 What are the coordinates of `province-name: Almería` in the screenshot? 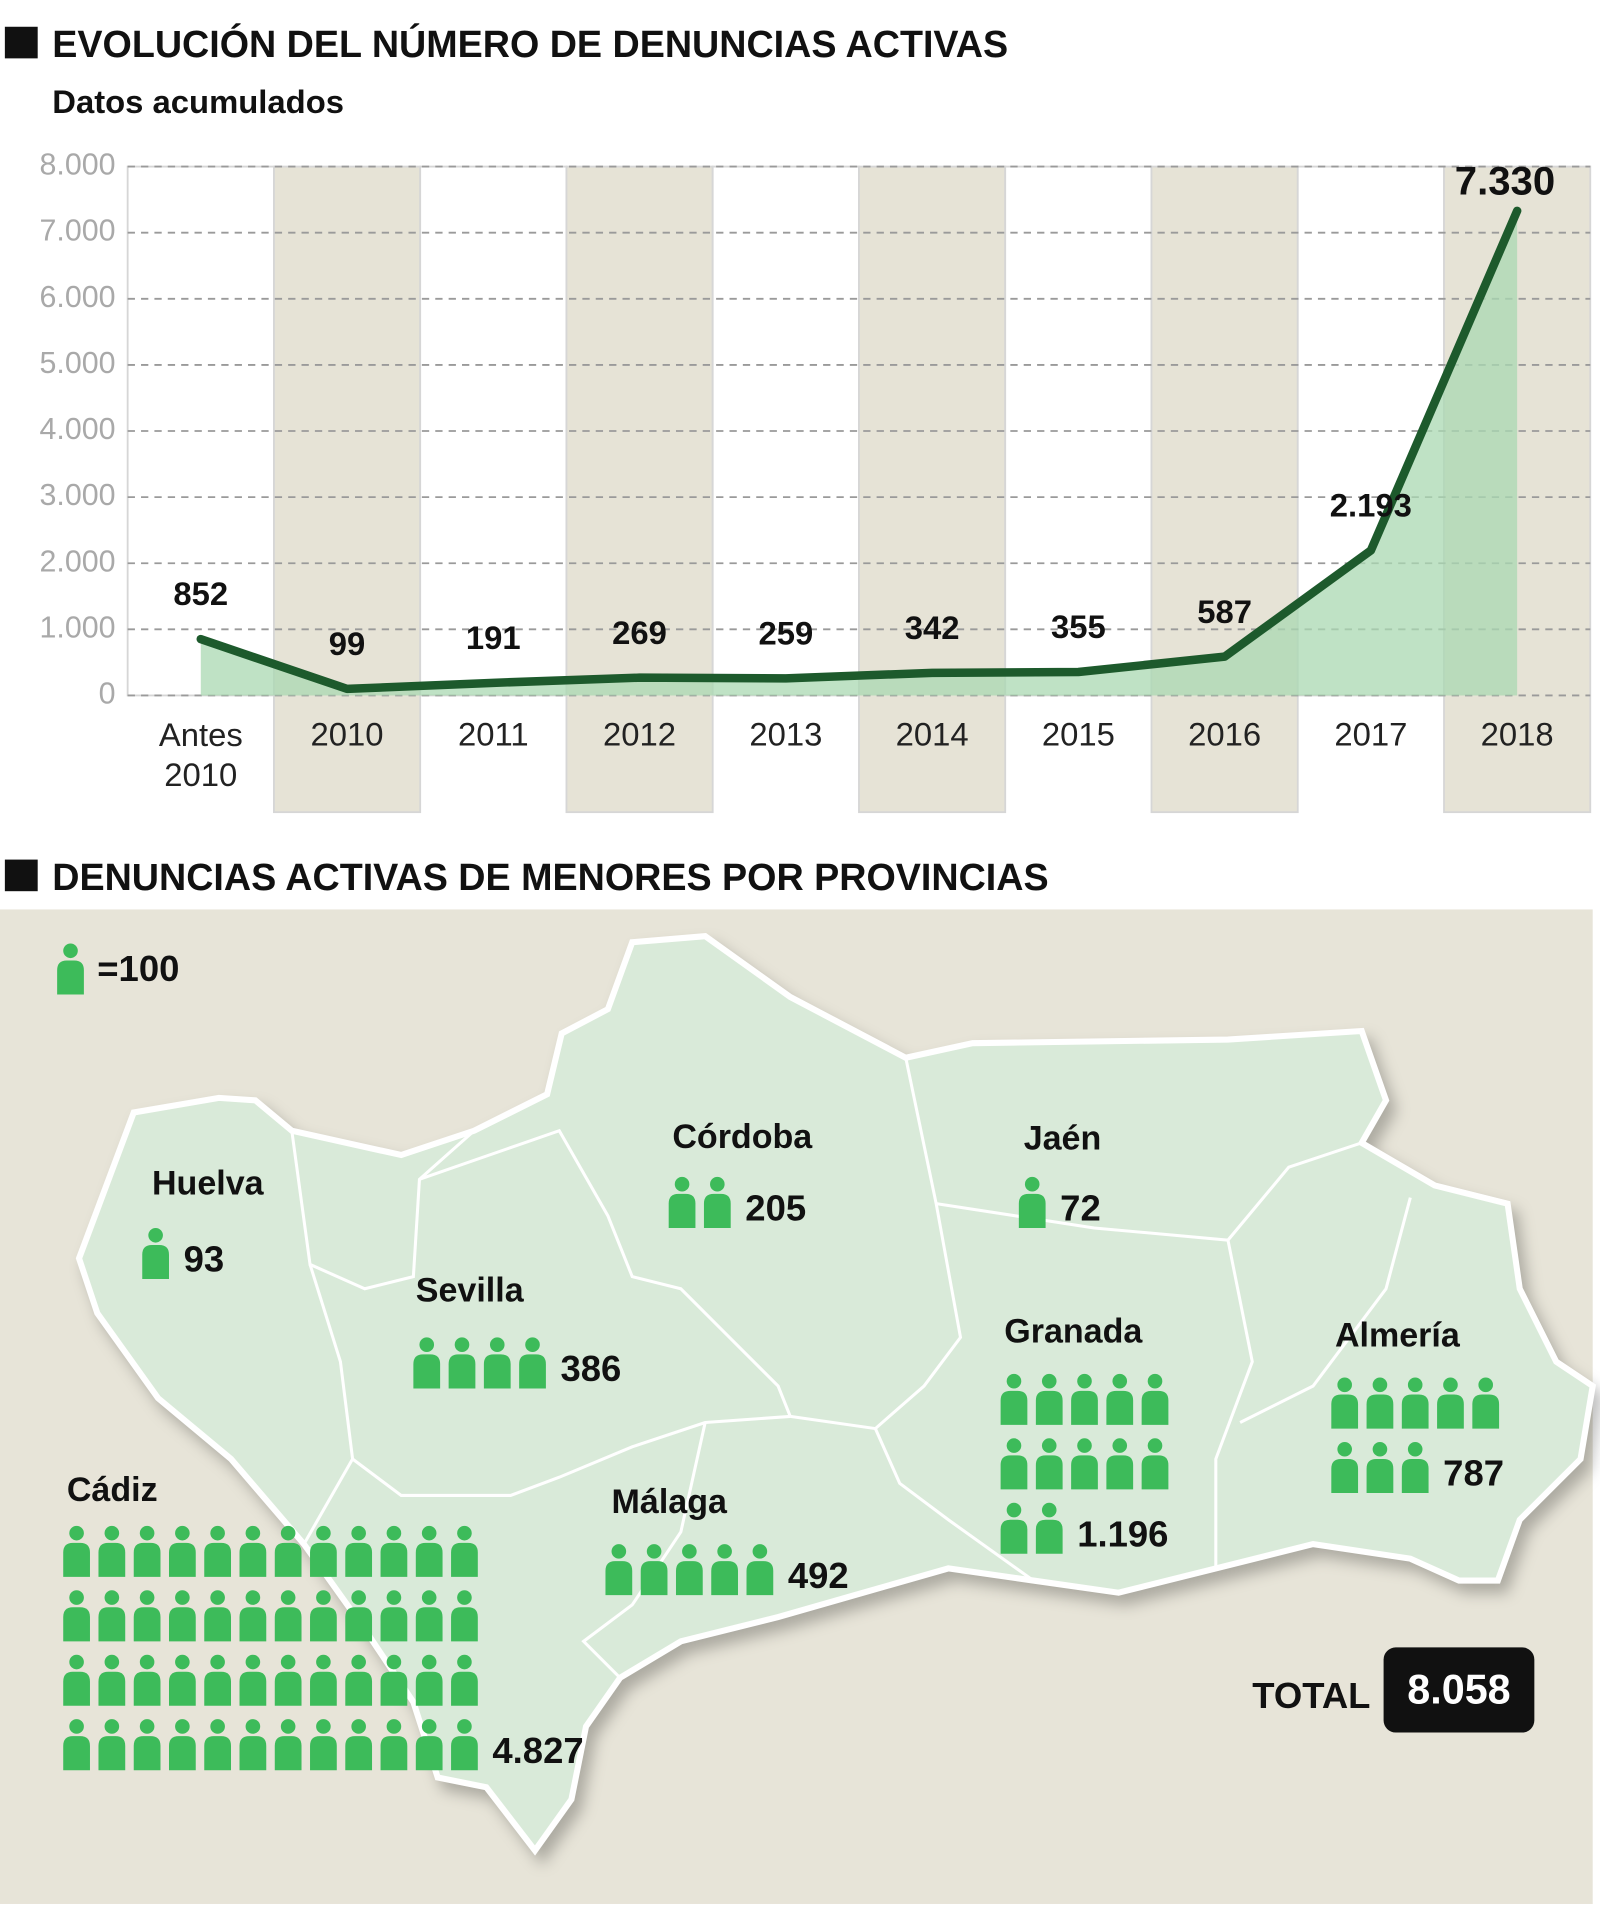 It's located at (1398, 1335).